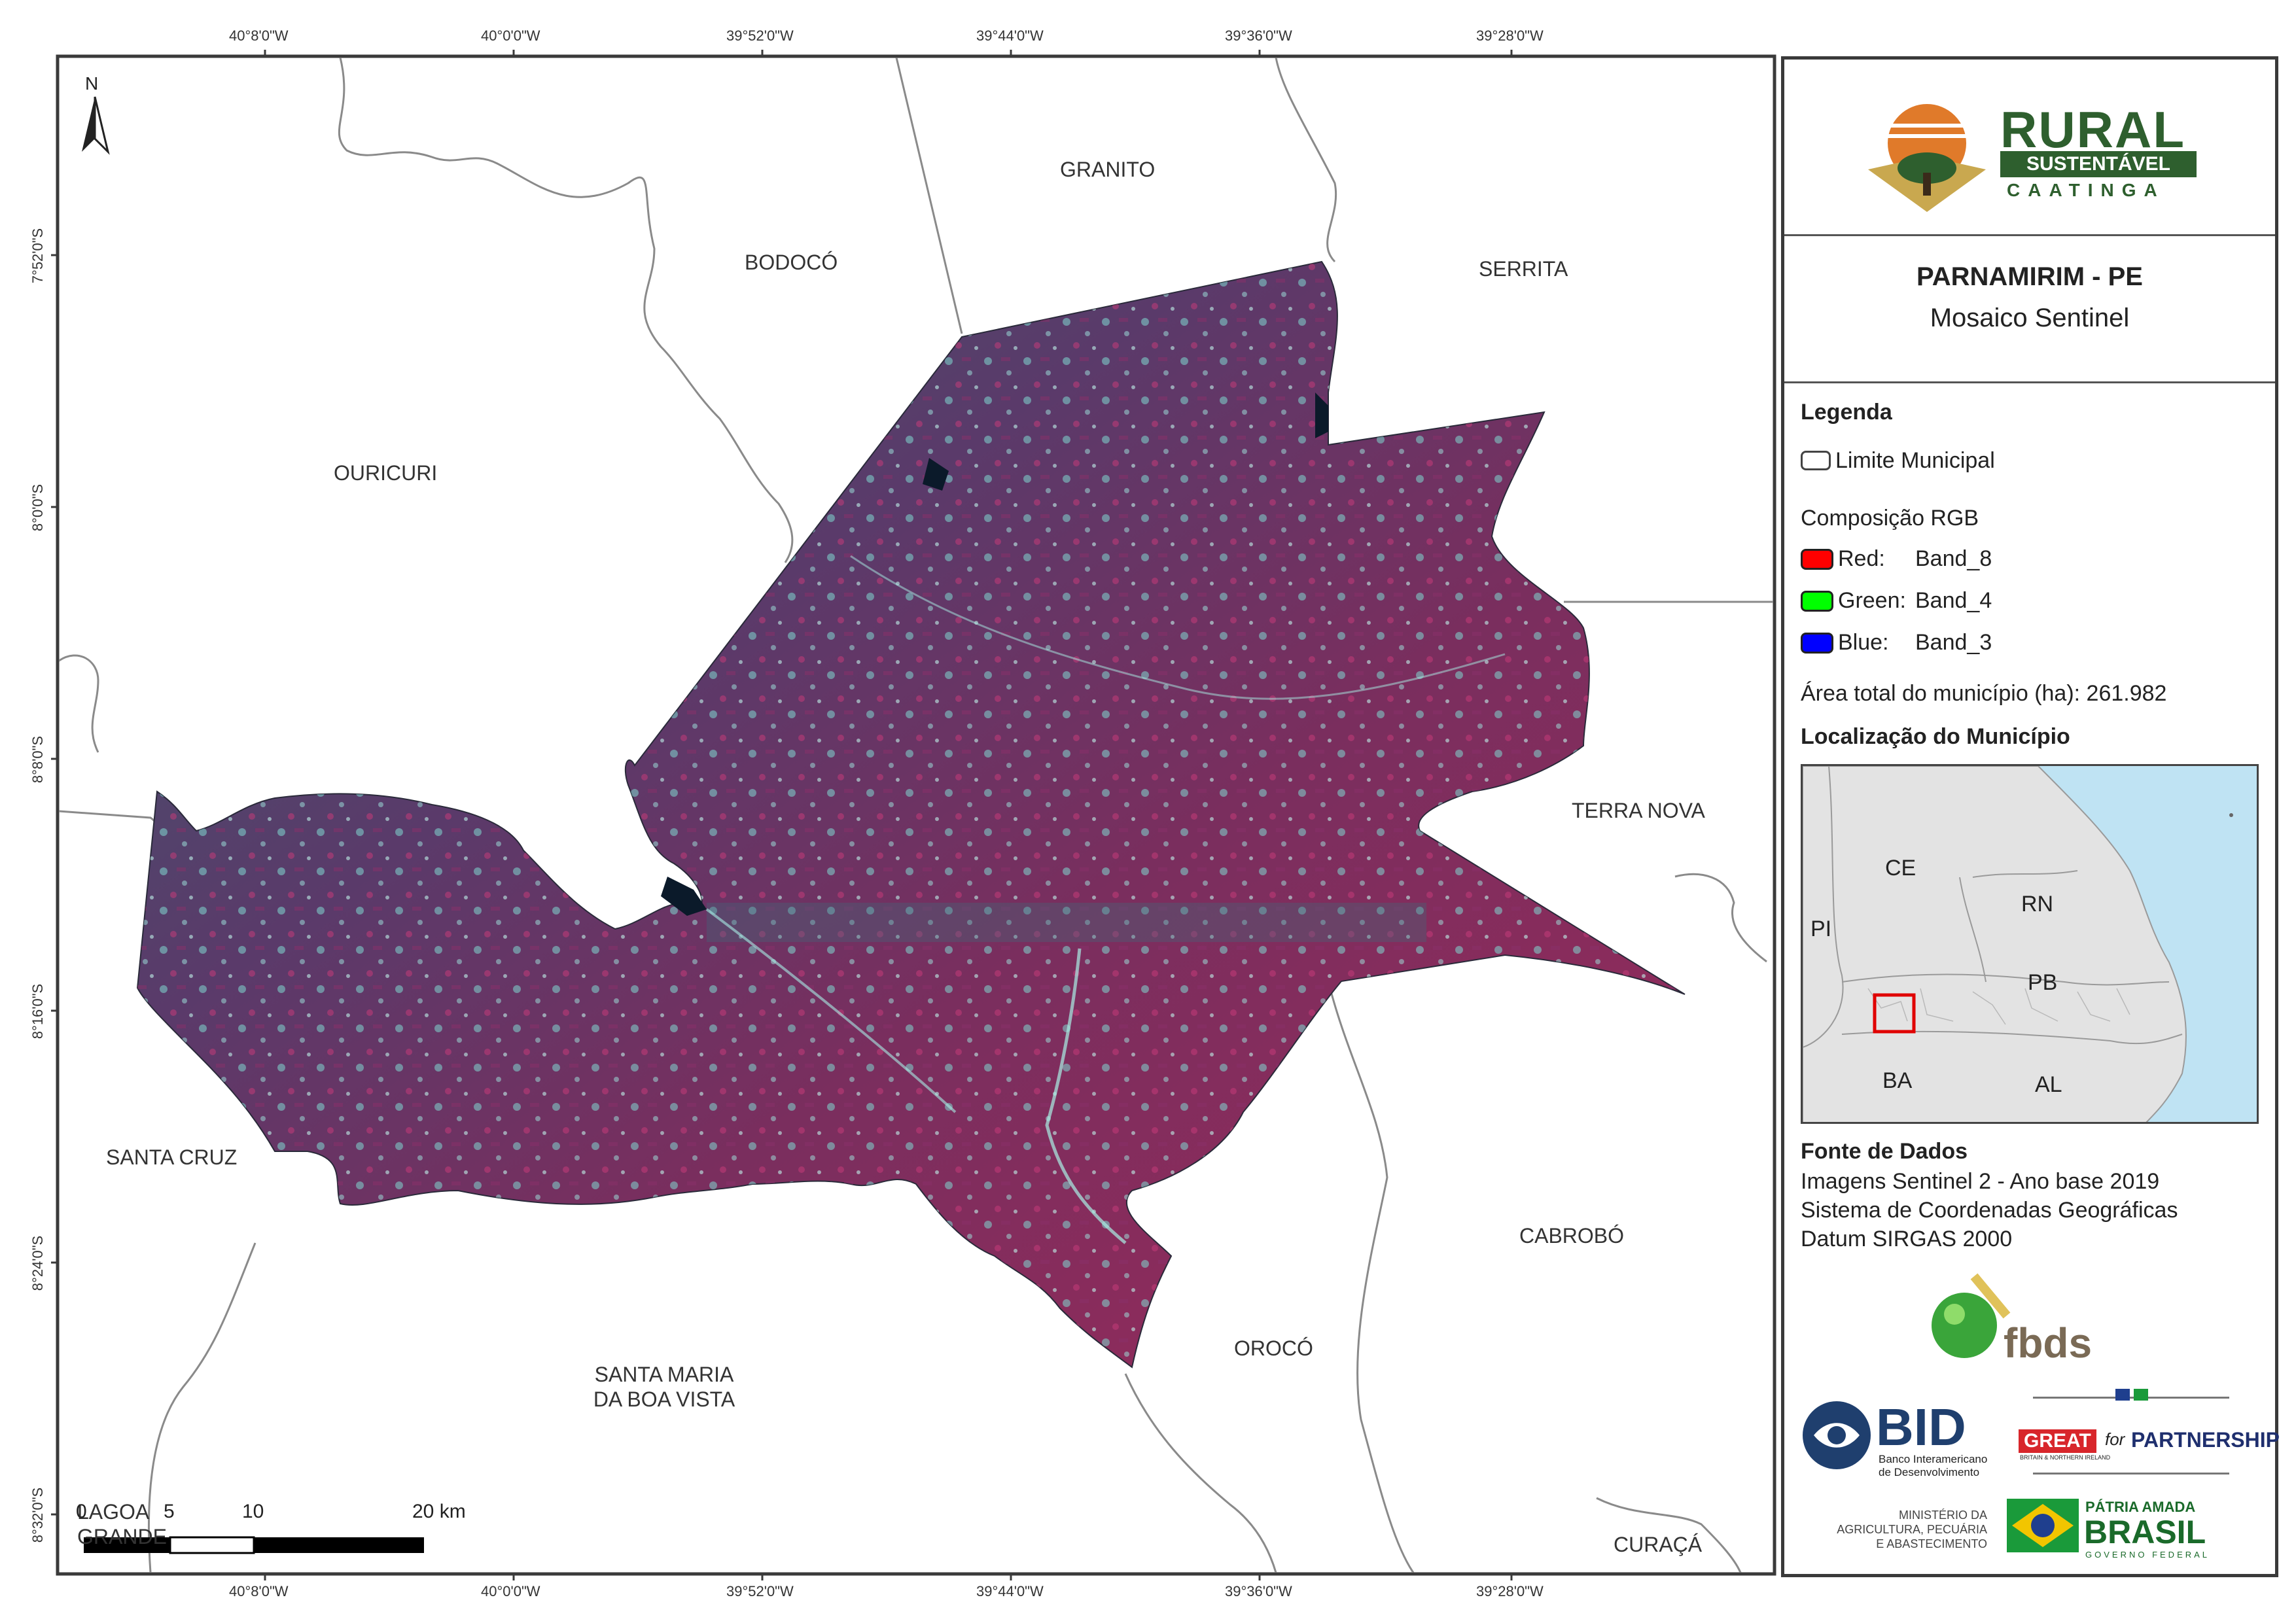  Describe the element at coordinates (2092, 130) in the screenshot. I see `logo-text-rural: RURAL` at that location.